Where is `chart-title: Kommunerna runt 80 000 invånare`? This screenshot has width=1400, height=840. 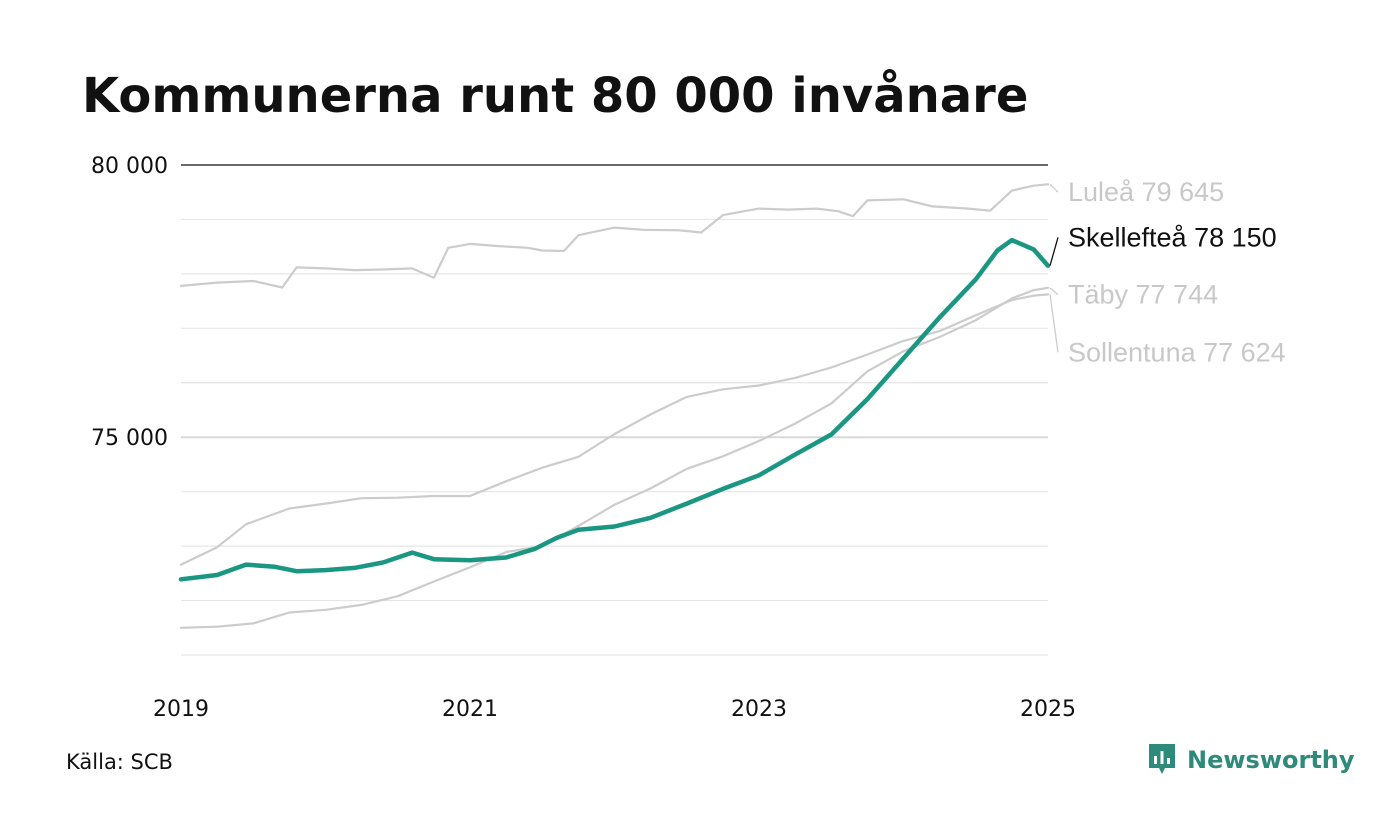 chart-title: Kommunerna runt 80 000 invånare is located at coordinates (555, 96).